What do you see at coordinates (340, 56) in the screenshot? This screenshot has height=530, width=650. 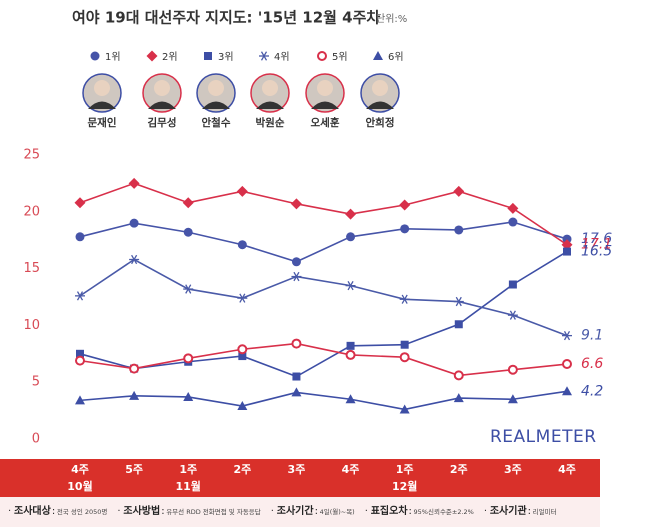 I see `legend-label: 5위` at bounding box center [340, 56].